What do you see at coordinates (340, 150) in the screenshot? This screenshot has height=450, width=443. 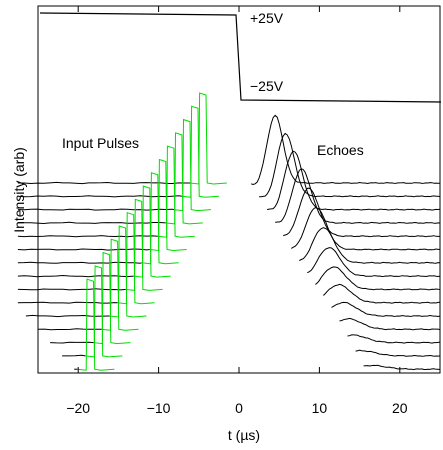 I see `annotation-echoes: Echoes` at bounding box center [340, 150].